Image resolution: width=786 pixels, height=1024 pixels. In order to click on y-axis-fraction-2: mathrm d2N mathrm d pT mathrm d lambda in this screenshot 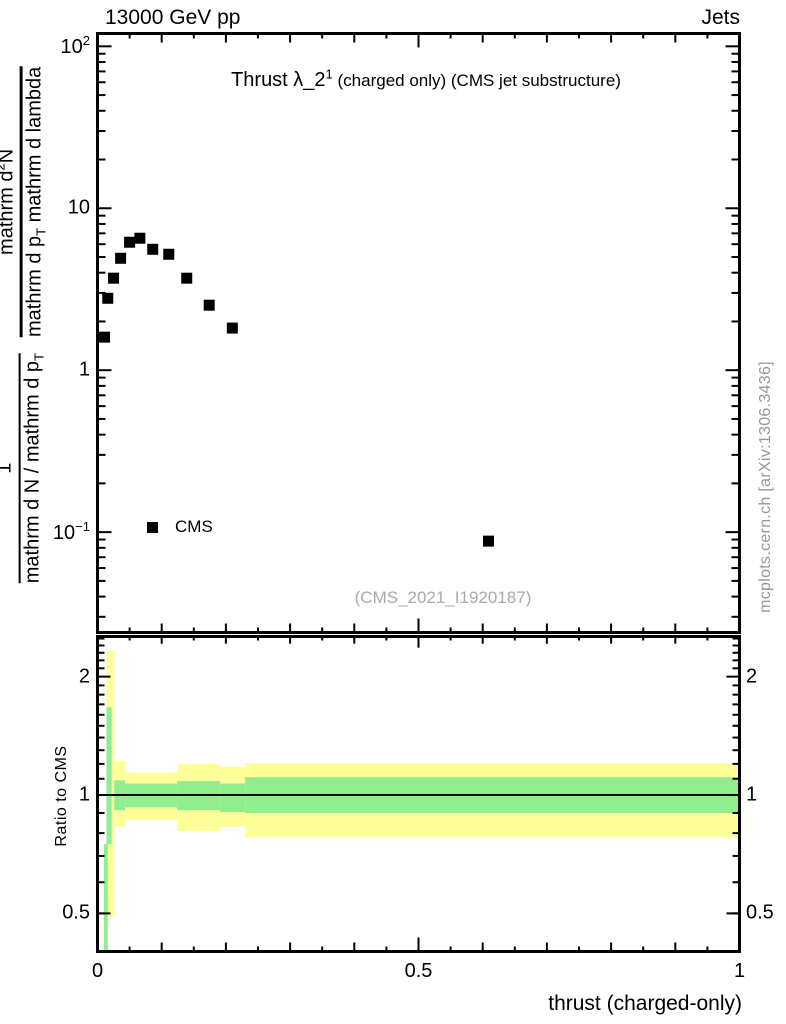, I will do `click(24, 202)`.